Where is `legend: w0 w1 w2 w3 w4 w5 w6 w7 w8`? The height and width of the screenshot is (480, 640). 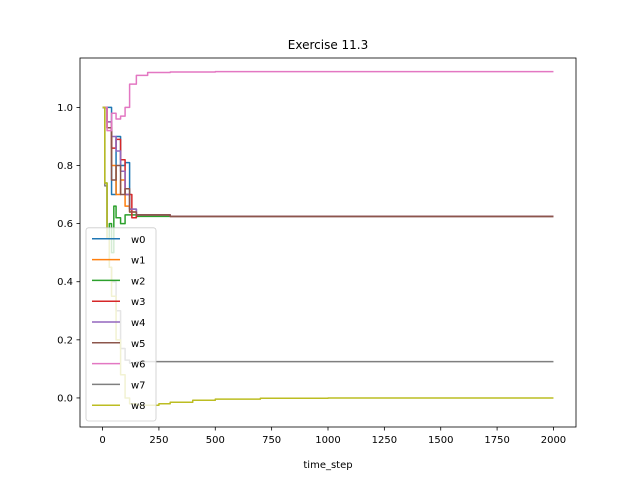 legend: w0 w1 w2 w3 w4 w5 w6 w7 w8 is located at coordinates (121, 324).